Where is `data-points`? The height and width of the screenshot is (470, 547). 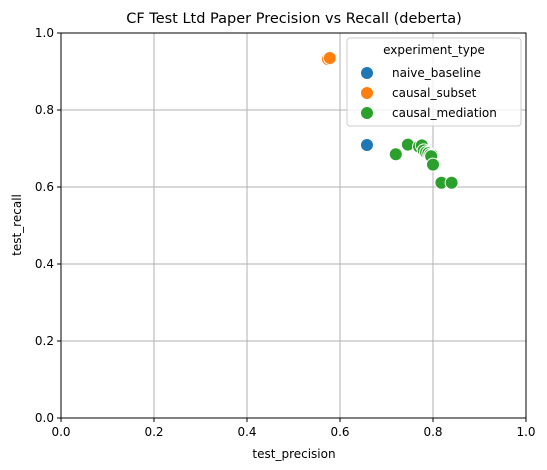 data-points is located at coordinates (389, 120).